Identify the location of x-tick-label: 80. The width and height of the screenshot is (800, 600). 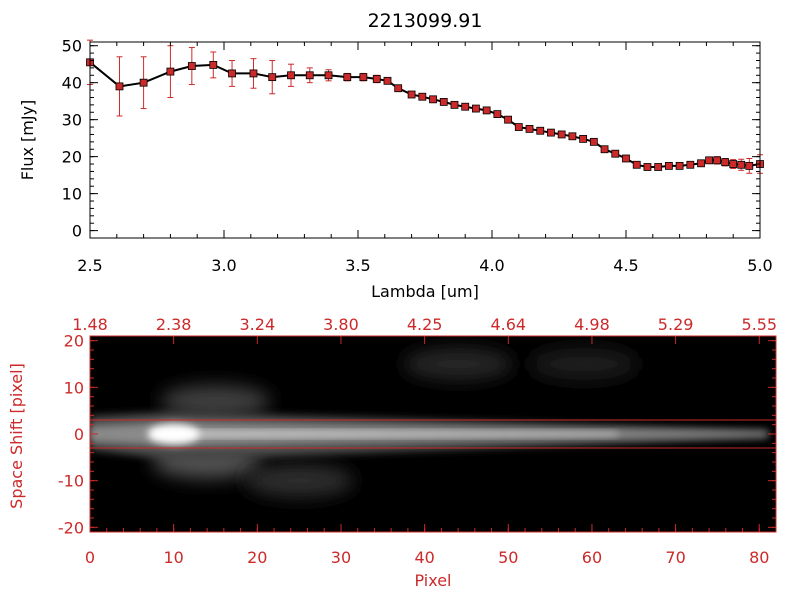
(759, 557).